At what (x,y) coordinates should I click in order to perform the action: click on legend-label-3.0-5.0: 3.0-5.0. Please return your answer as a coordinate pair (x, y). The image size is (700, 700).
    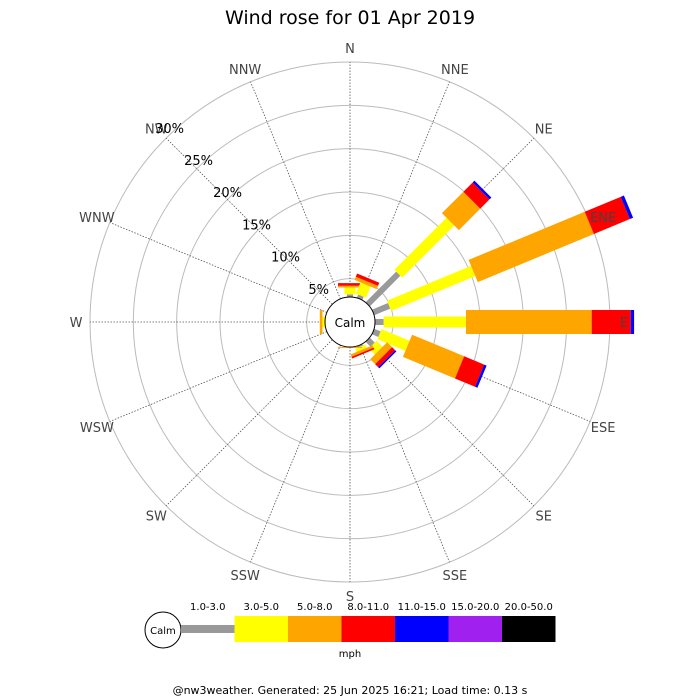
    Looking at the image, I should click on (261, 607).